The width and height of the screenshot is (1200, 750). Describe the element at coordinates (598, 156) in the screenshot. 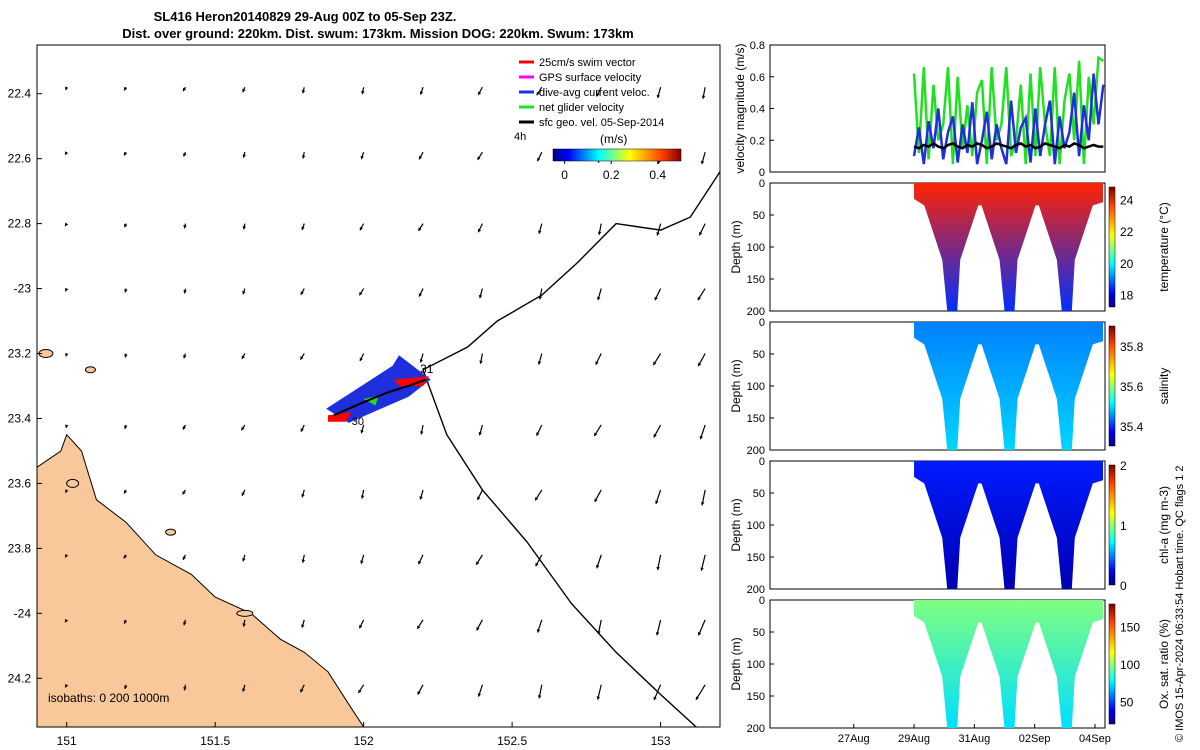

I see `speed-colorbar: 4h (m/s) 0 0.2 0.4` at that location.